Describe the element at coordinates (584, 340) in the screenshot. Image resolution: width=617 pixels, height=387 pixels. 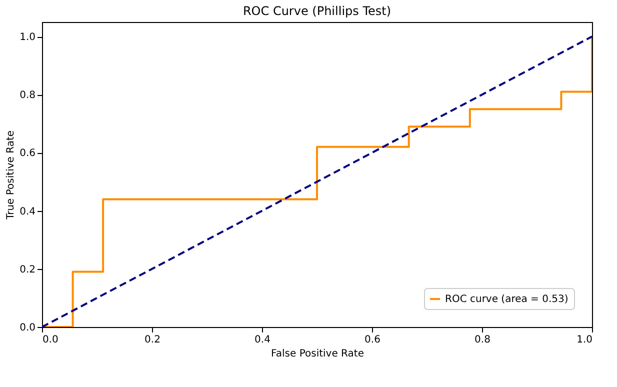
I see `x-tick-label: 1.0` at that location.